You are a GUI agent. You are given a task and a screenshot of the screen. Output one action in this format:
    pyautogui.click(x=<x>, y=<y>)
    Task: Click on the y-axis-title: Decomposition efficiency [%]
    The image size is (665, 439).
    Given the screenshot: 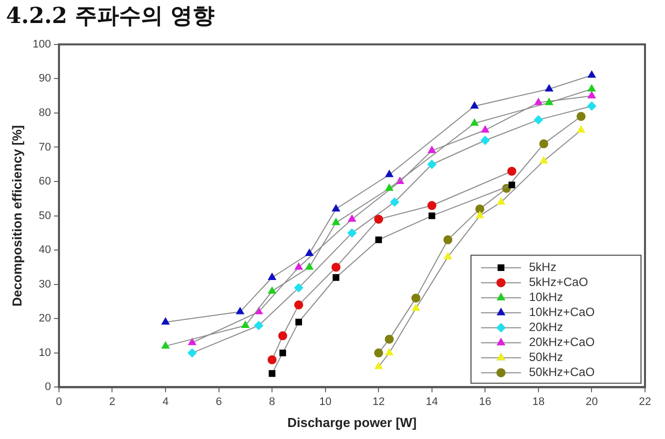 What is the action you would take?
    pyautogui.click(x=16, y=215)
    